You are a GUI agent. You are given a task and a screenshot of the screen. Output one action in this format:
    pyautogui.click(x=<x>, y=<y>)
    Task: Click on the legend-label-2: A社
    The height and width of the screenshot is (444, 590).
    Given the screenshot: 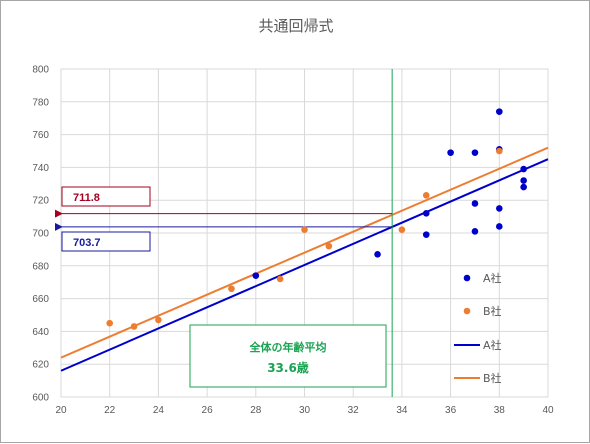 What is the action you would take?
    pyautogui.click(x=492, y=345)
    